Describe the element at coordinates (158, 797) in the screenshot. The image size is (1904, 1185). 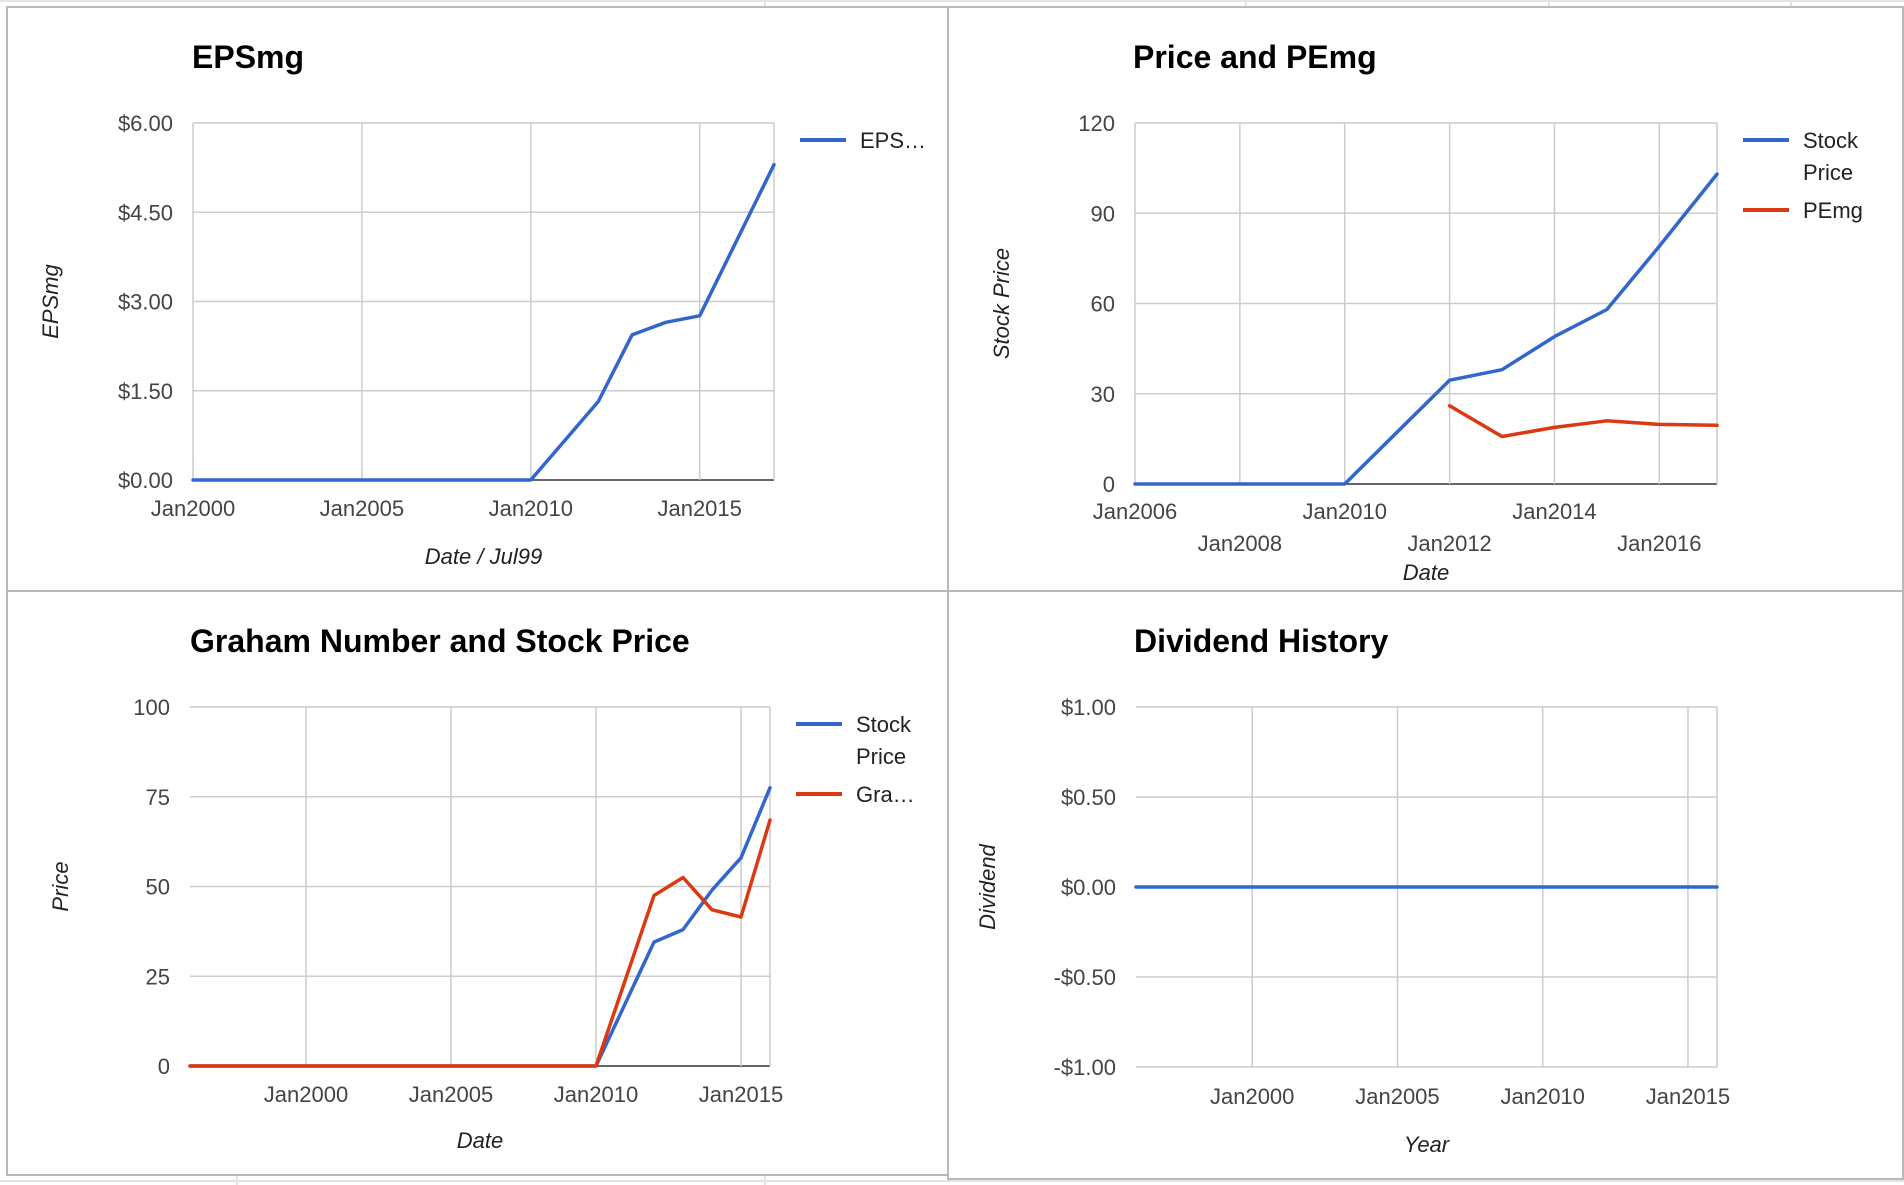
I see `y-tick-label: 75` at that location.